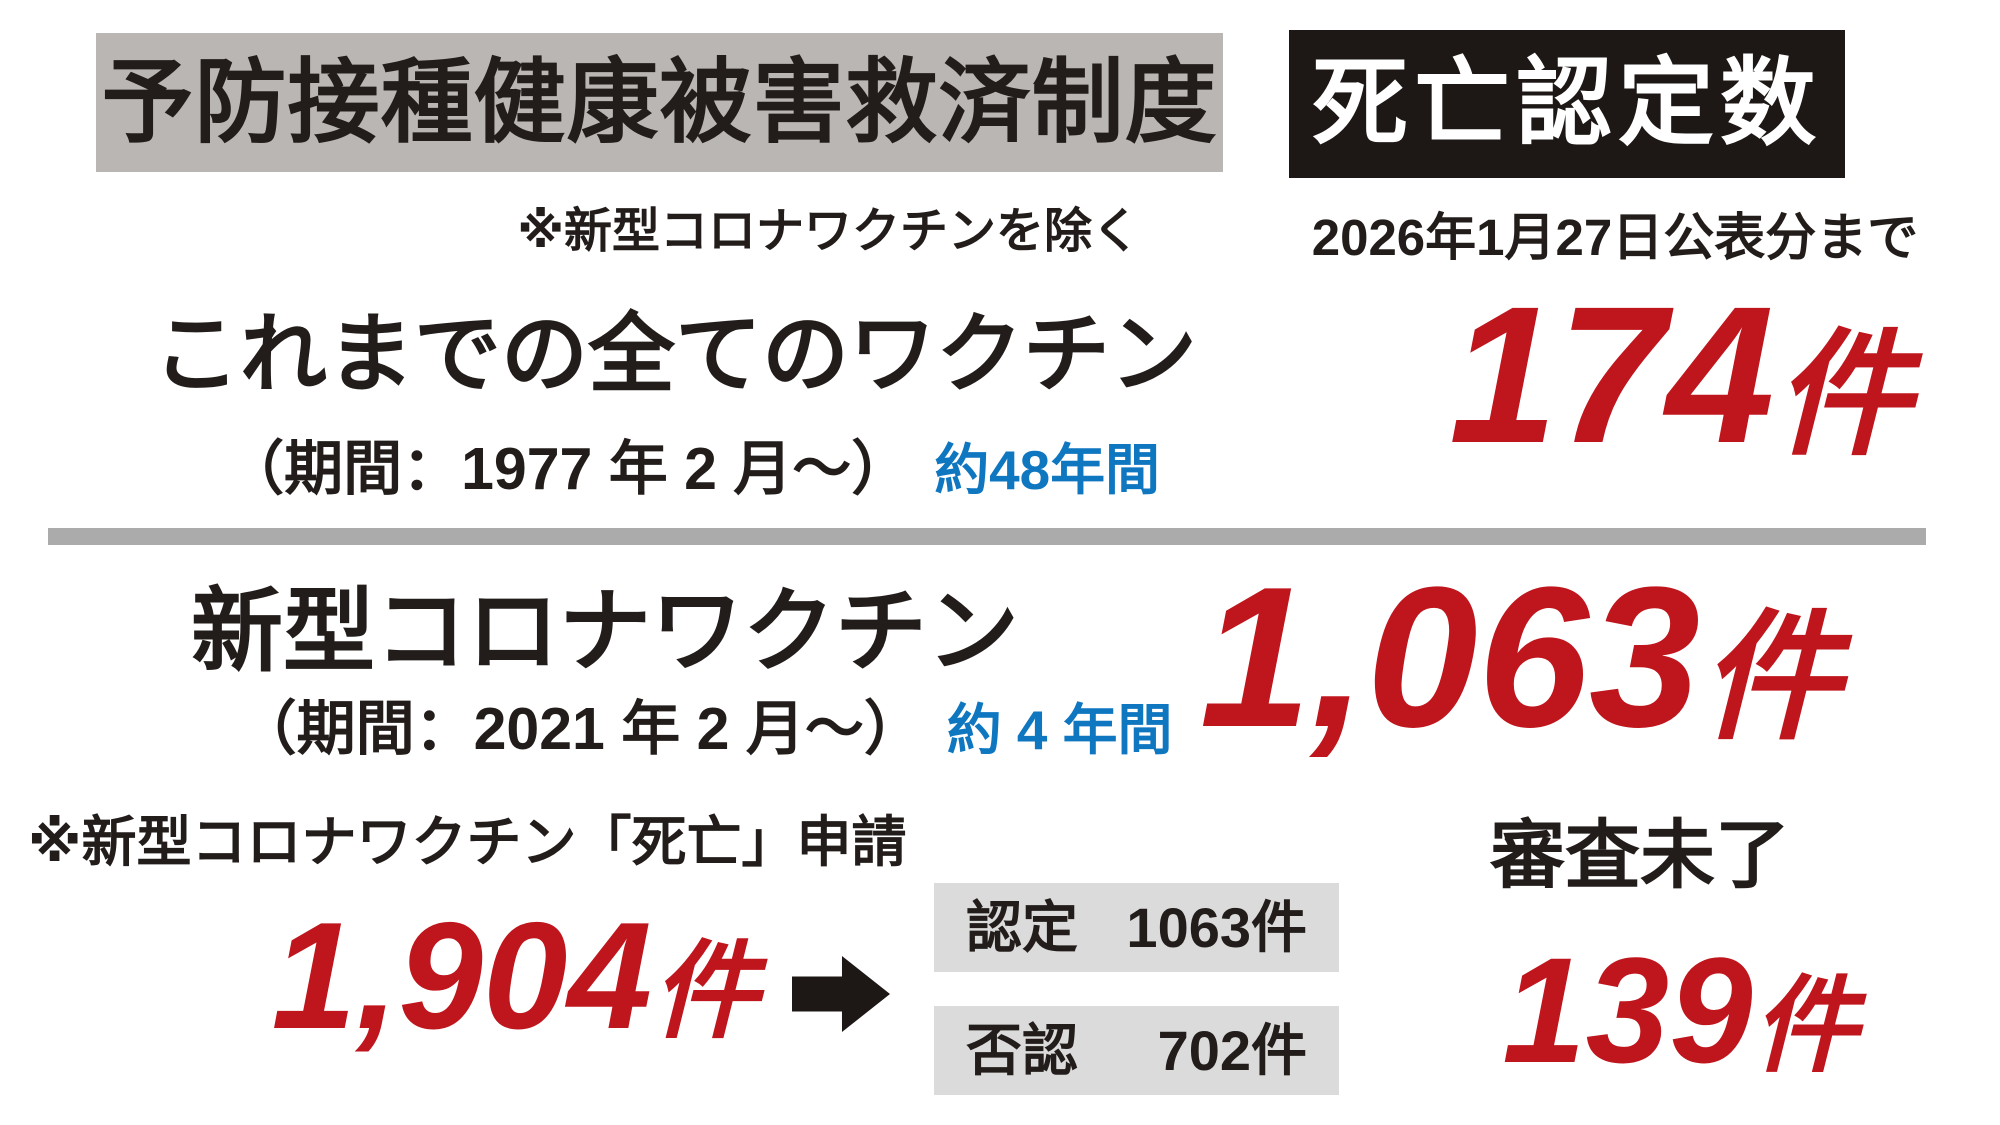 This screenshot has height=1125, width=2000. I want to click on all-vaccines-name: これまでの全てのワクチン, so click(675, 354).